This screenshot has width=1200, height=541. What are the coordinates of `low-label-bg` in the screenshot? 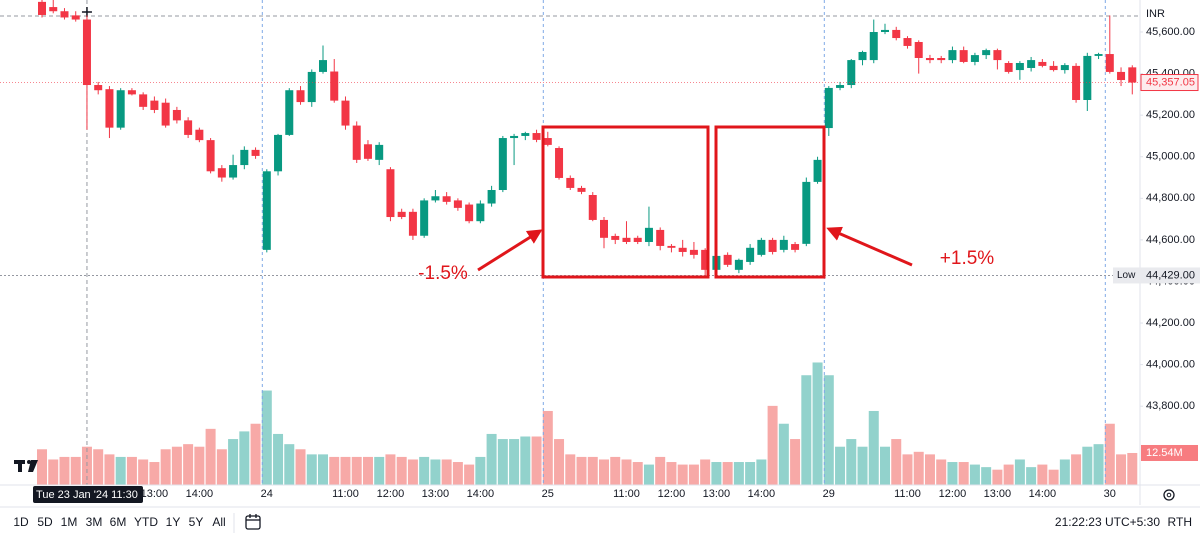 It's located at (1156, 275).